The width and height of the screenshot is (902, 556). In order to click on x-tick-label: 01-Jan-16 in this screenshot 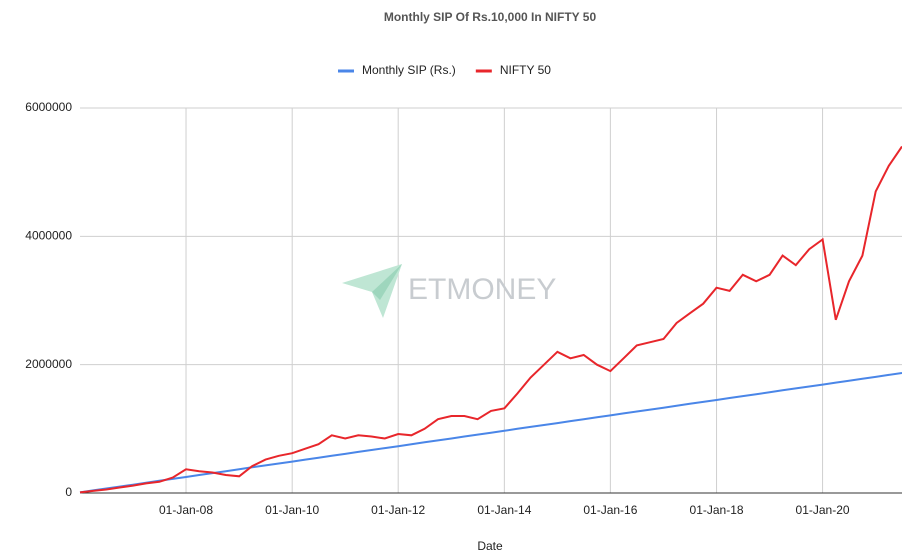, I will do `click(610, 510)`.